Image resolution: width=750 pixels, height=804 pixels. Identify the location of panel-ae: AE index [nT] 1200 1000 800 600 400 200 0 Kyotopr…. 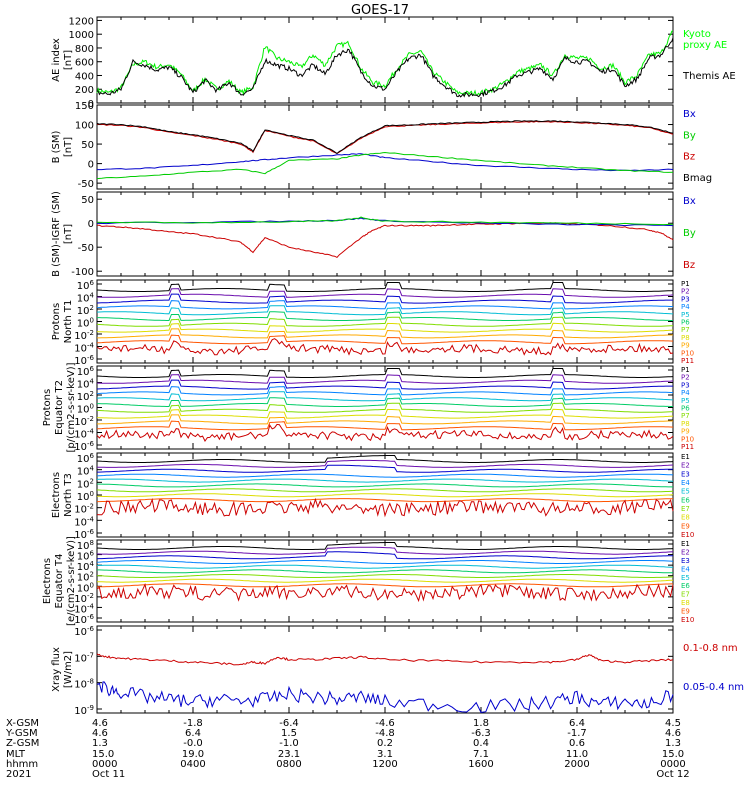
(393, 63).